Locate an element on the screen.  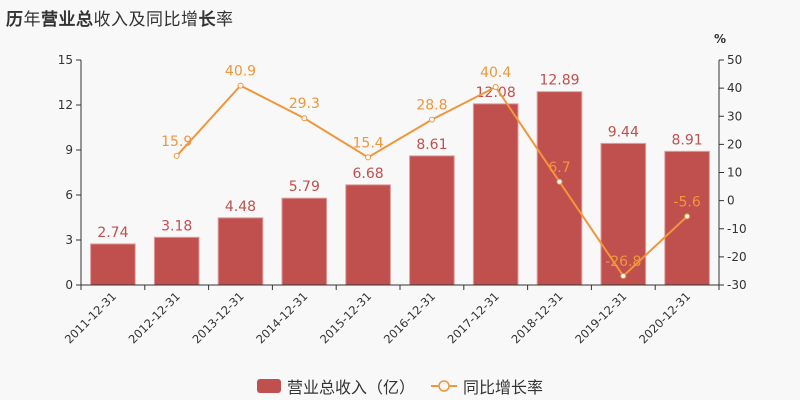
x-axis-tick-label: 2018-12-31 is located at coordinates (536, 317).